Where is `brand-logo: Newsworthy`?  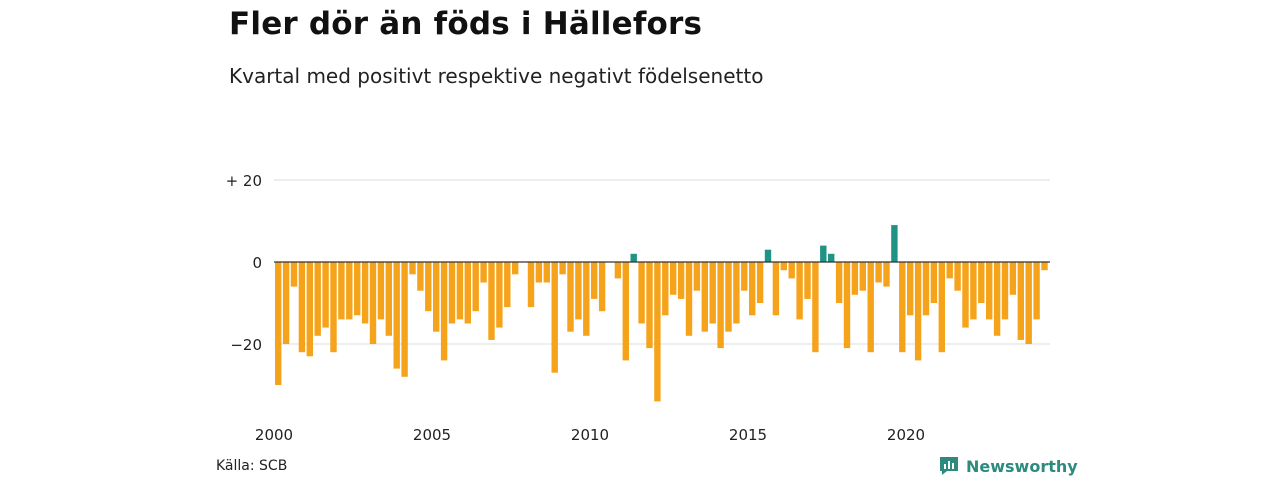
brand-logo: Newsworthy is located at coordinates (1008, 466).